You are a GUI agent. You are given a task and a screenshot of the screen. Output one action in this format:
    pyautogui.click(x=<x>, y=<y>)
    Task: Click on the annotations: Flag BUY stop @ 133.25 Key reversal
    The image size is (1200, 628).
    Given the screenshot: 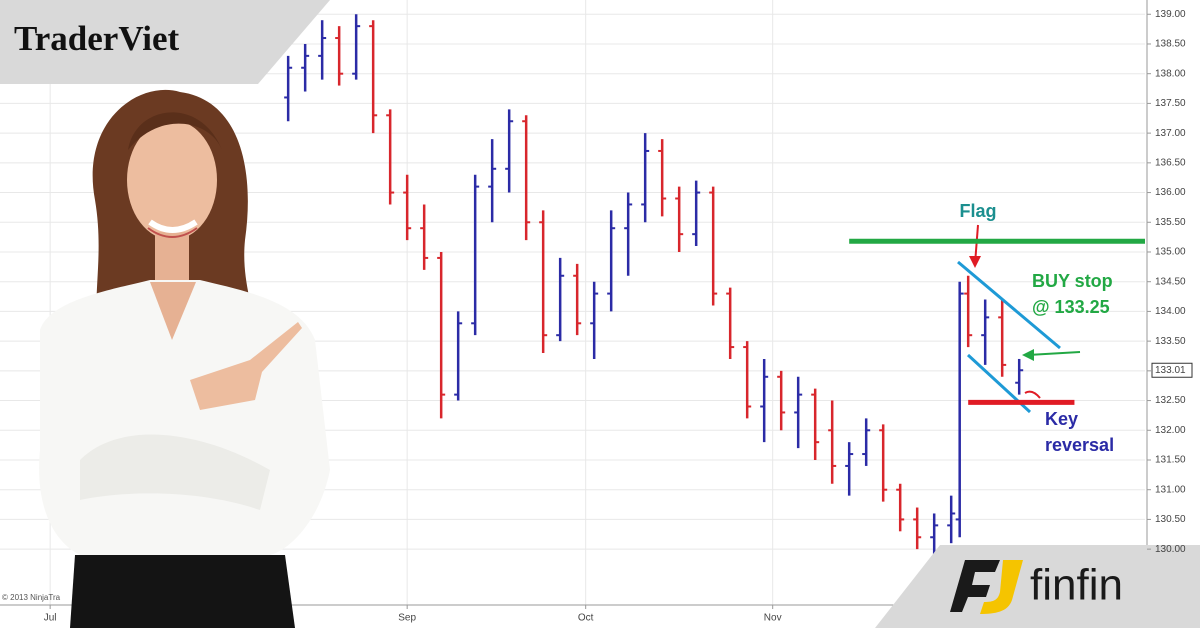 What is the action you would take?
    pyautogui.click(x=1035, y=328)
    